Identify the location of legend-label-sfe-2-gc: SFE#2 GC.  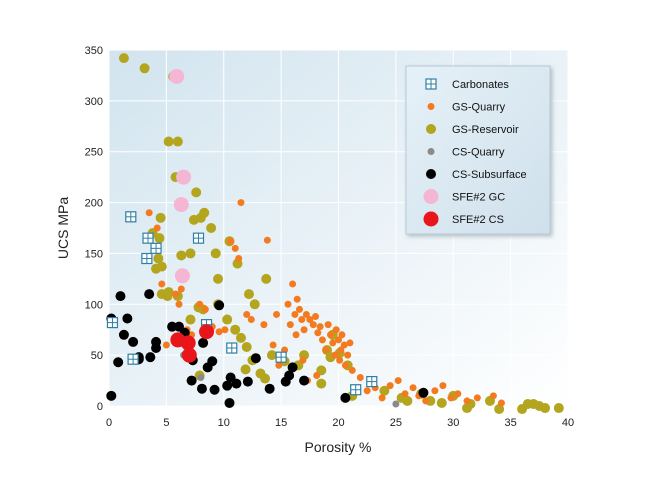
(478, 198).